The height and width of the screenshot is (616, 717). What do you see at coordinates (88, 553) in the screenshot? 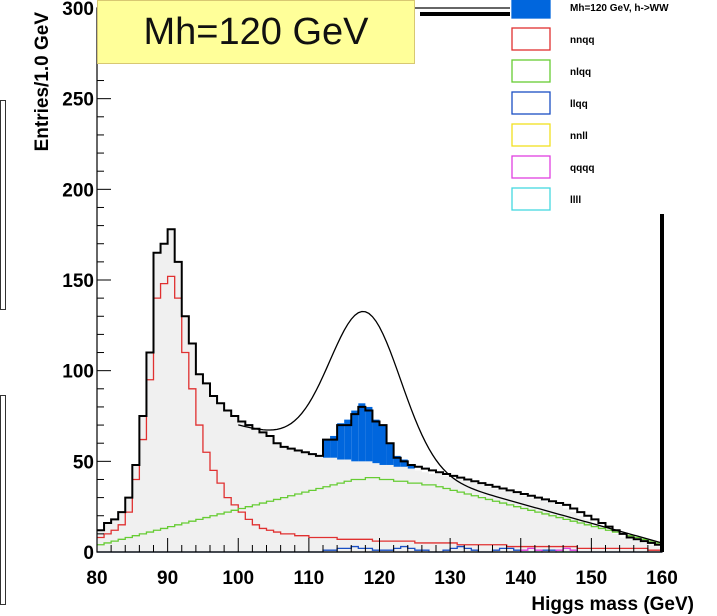
I see `y-tick-label: 0` at bounding box center [88, 553].